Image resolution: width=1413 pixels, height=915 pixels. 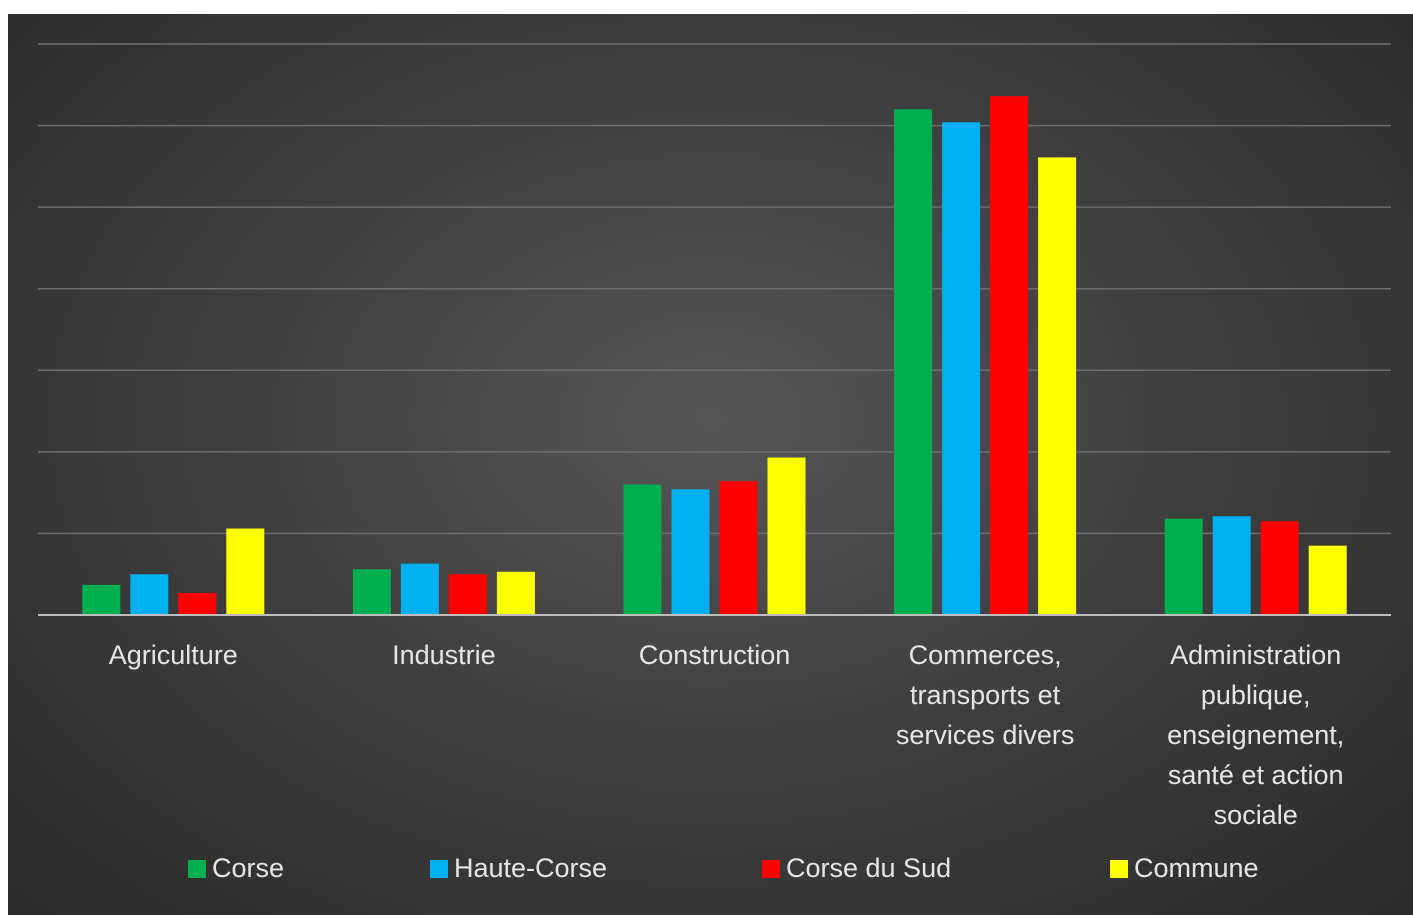 I want to click on legend-item: Commune, so click(x=1184, y=868).